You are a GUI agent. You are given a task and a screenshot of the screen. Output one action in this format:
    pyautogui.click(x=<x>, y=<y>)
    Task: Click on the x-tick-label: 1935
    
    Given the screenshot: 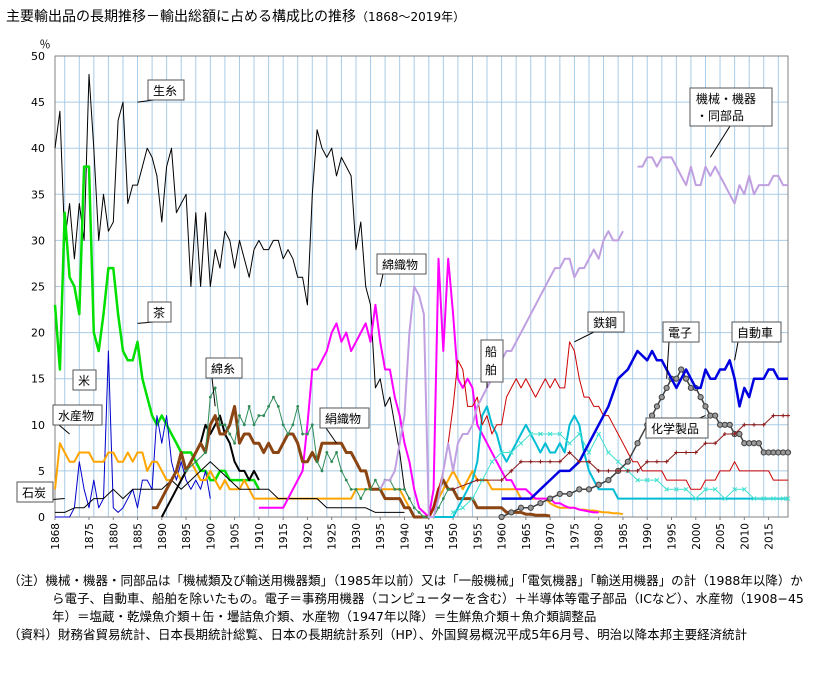 What is the action you would take?
    pyautogui.click(x=381, y=536)
    